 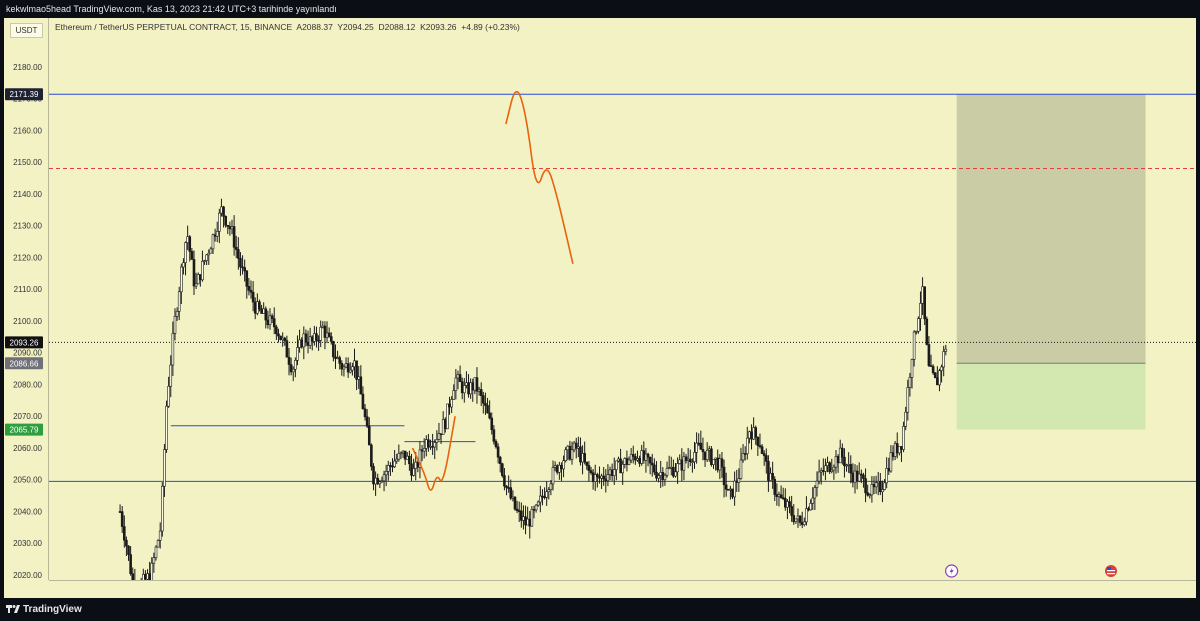 I want to click on price-axis: USDT, so click(x=26, y=299).